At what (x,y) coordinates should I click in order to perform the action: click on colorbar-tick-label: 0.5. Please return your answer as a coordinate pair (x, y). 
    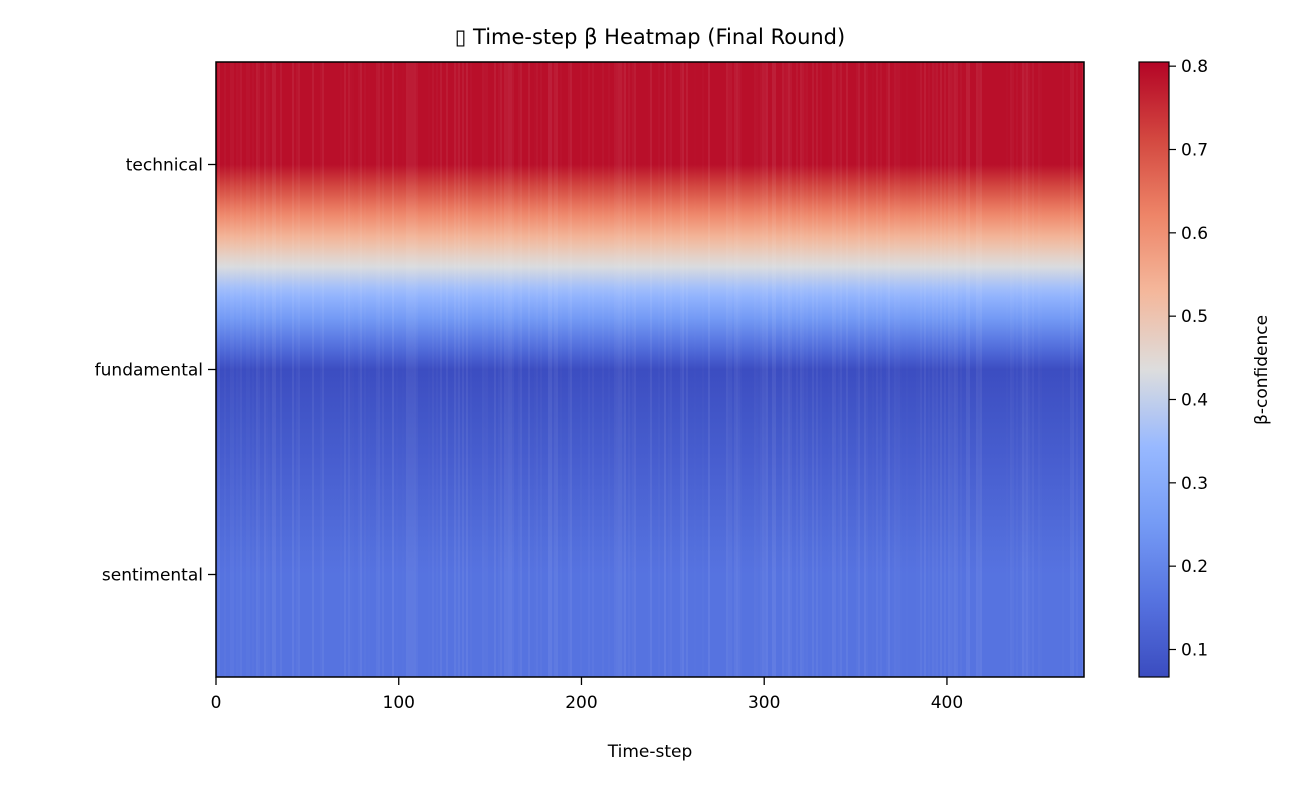
    Looking at the image, I should click on (1194, 317).